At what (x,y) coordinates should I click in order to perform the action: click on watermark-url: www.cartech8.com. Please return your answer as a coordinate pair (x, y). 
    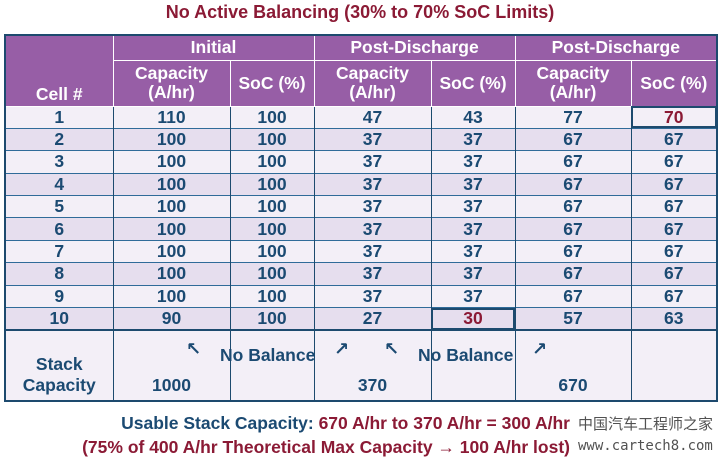
    Looking at the image, I should click on (645, 446).